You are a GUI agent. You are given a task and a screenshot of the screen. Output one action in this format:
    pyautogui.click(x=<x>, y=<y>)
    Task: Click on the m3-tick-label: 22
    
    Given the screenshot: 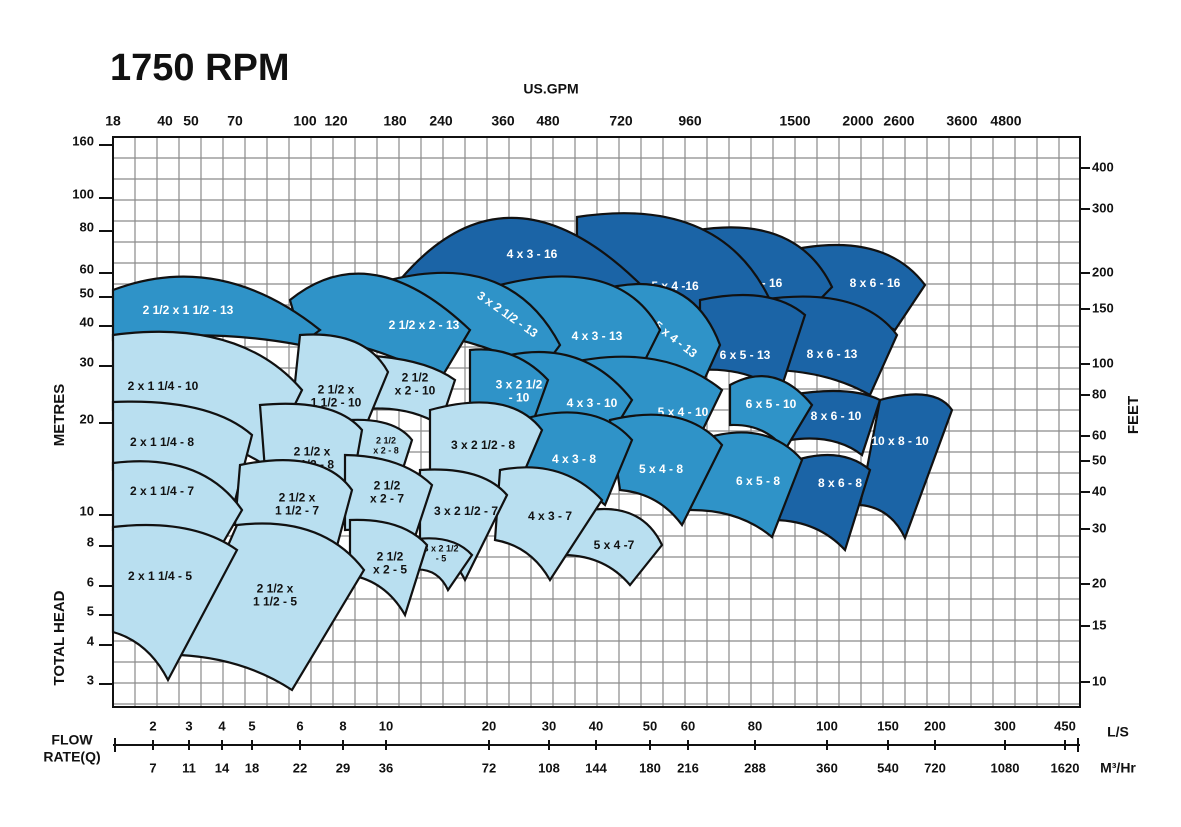 What is the action you would take?
    pyautogui.click(x=300, y=767)
    